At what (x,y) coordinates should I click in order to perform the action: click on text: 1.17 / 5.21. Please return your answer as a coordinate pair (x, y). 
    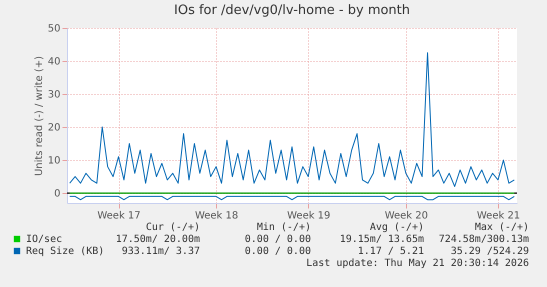
    Looking at the image, I should click on (391, 251).